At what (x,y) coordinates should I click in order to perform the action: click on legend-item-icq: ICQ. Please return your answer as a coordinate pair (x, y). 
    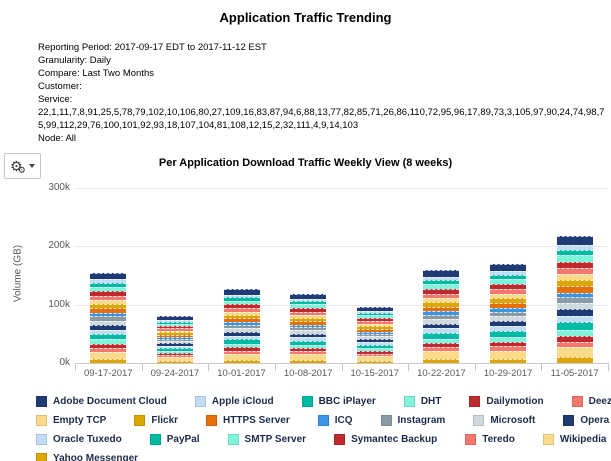
    Looking at the image, I should click on (335, 420).